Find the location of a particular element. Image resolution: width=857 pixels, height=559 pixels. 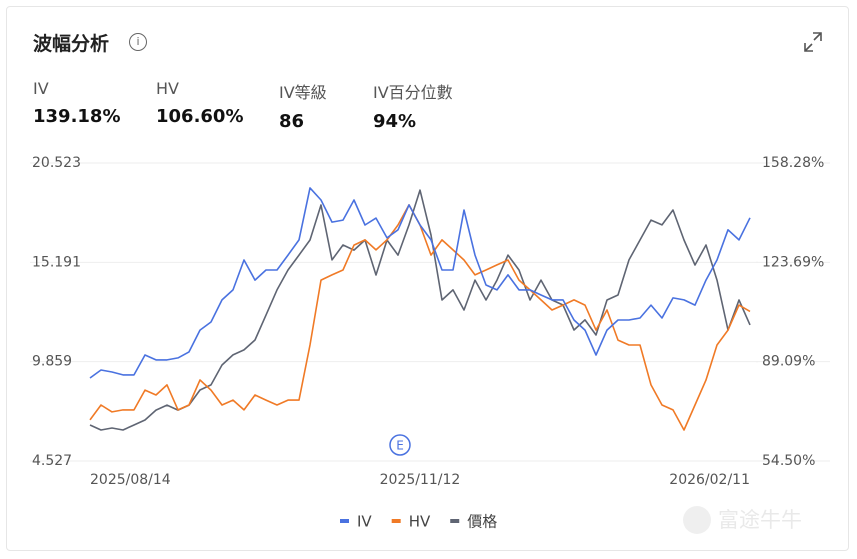

y-tick-label: 15.191 is located at coordinates (56, 262).